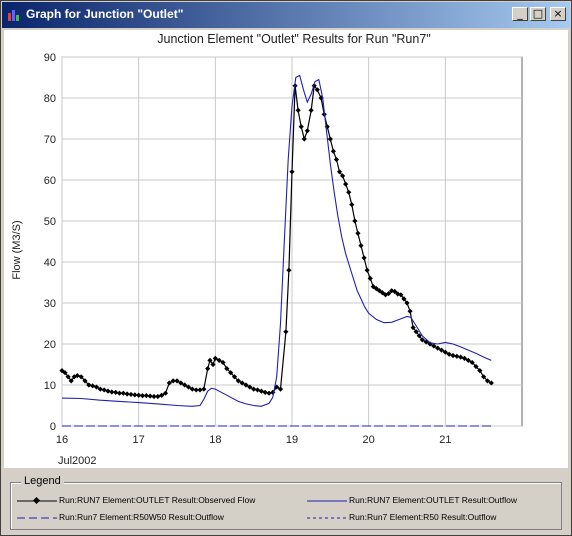 This screenshot has width=572, height=536. What do you see at coordinates (286, 15) in the screenshot?
I see `title-bar: Graph for Junction "Outlet" _ □ ×` at bounding box center [286, 15].